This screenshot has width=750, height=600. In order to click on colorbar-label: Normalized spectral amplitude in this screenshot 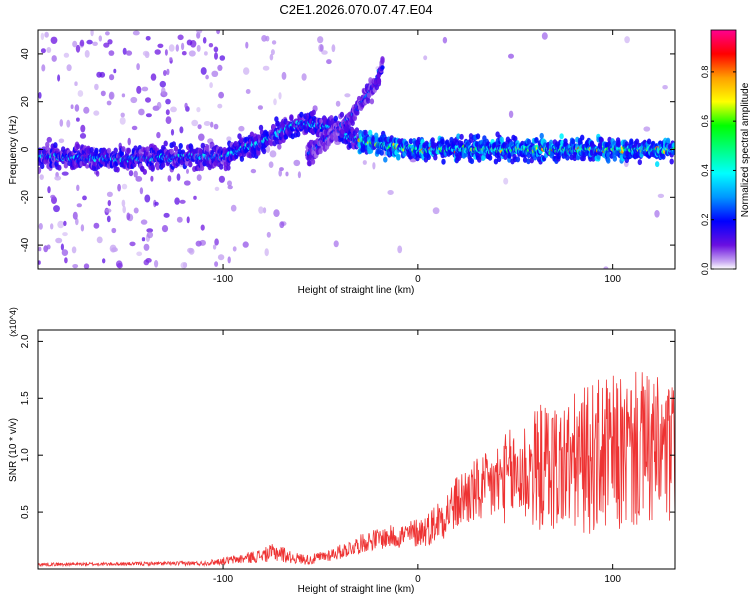, I will do `click(745, 149)`.